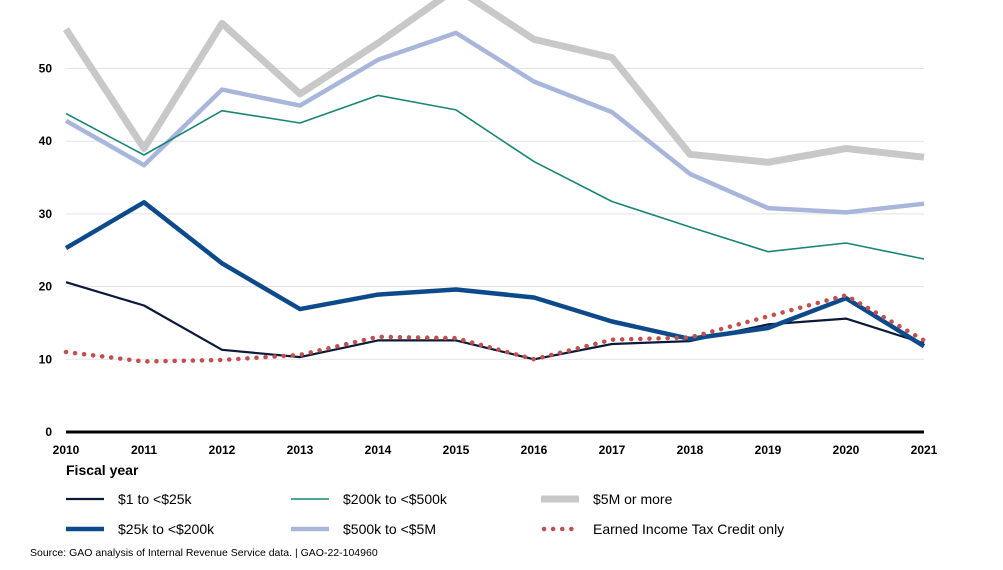 Image resolution: width=1003 pixels, height=570 pixels. I want to click on y-tick-label: 0, so click(48, 432).